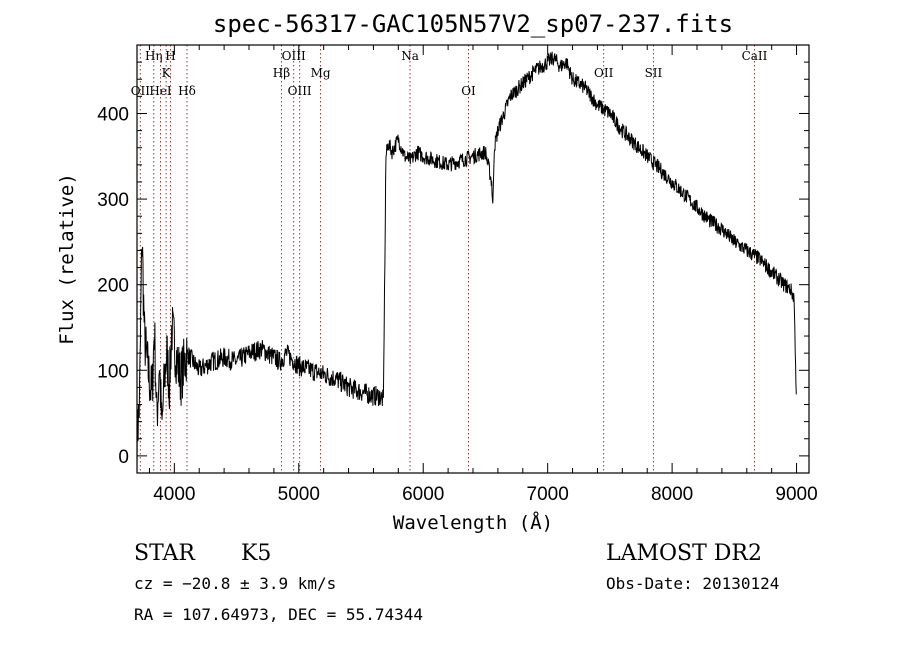 This screenshot has width=900, height=649. Describe the element at coordinates (167, 73) in the screenshot. I see `line-label-3: K` at that location.